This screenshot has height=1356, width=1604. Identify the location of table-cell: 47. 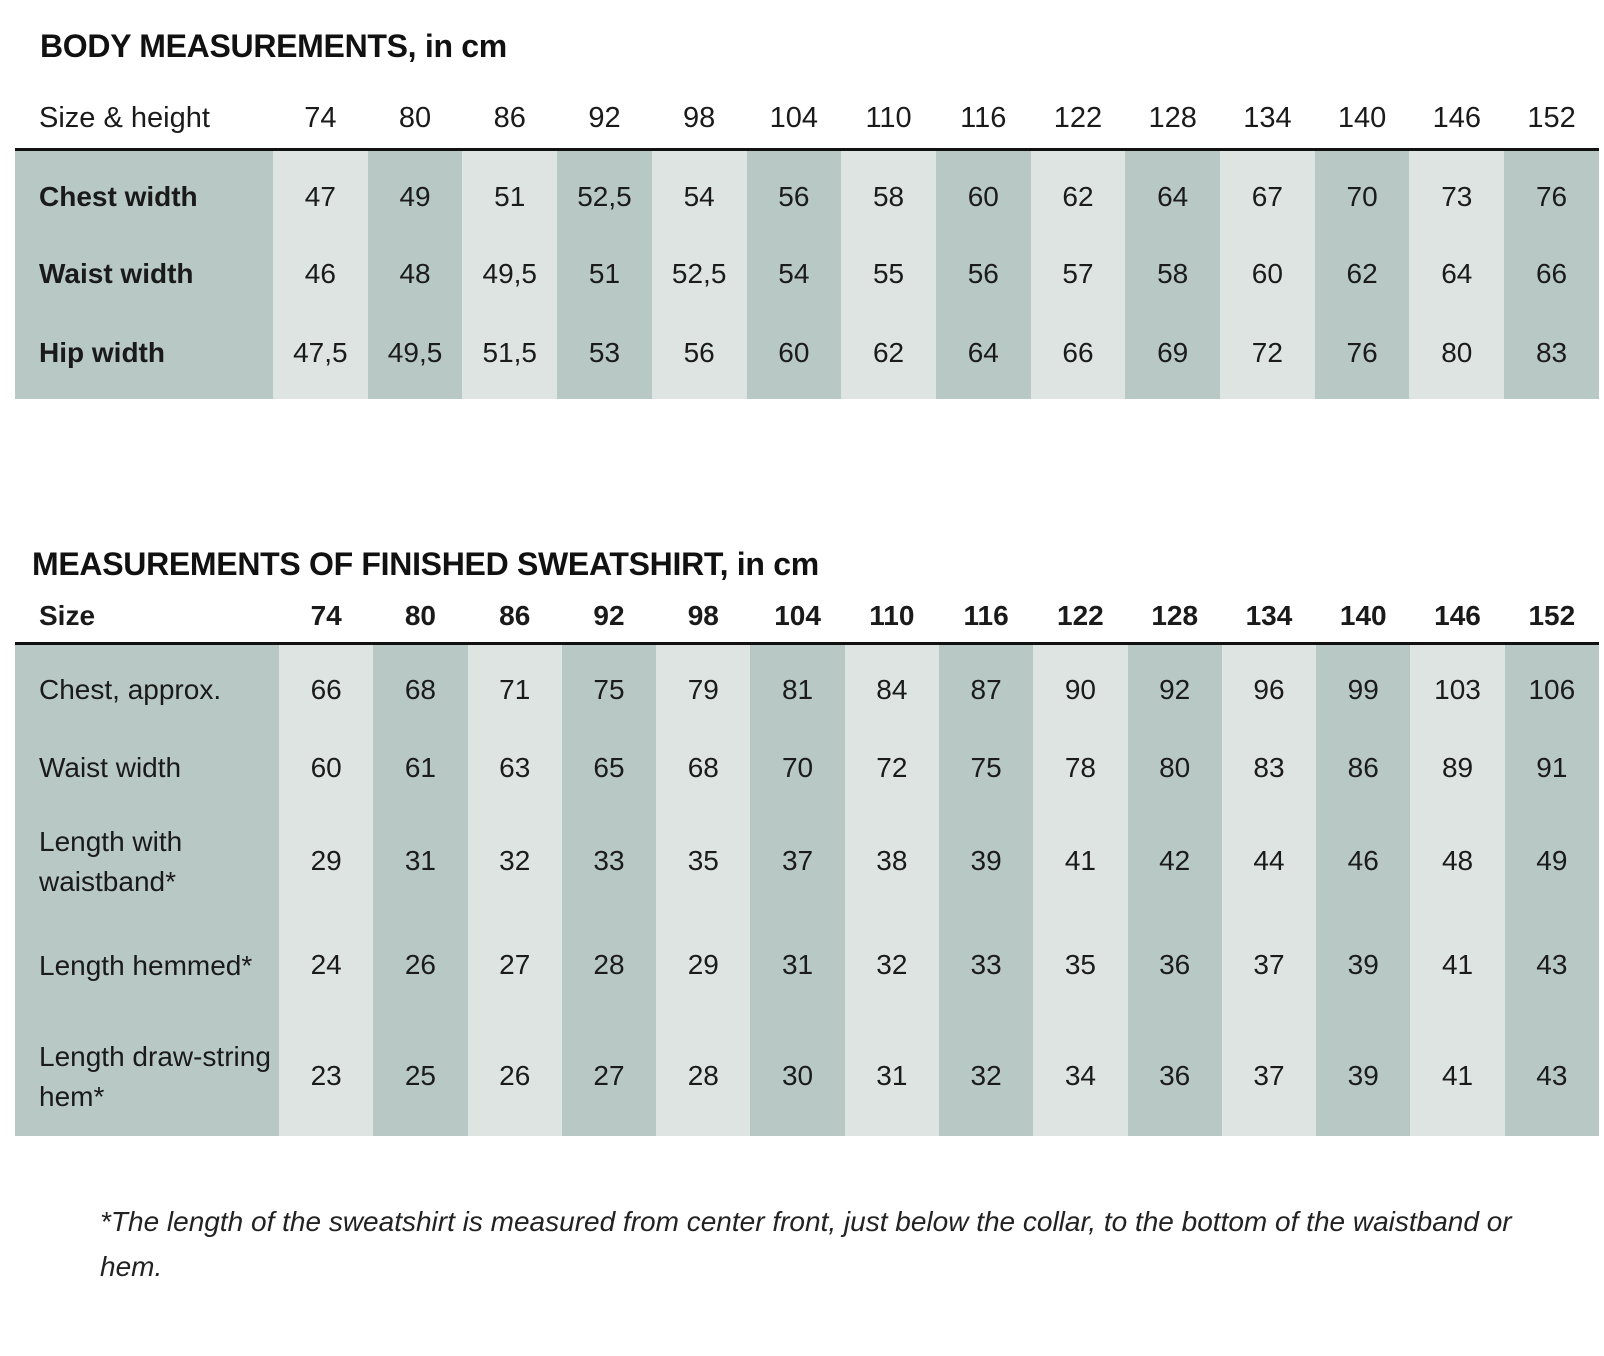
(320, 191).